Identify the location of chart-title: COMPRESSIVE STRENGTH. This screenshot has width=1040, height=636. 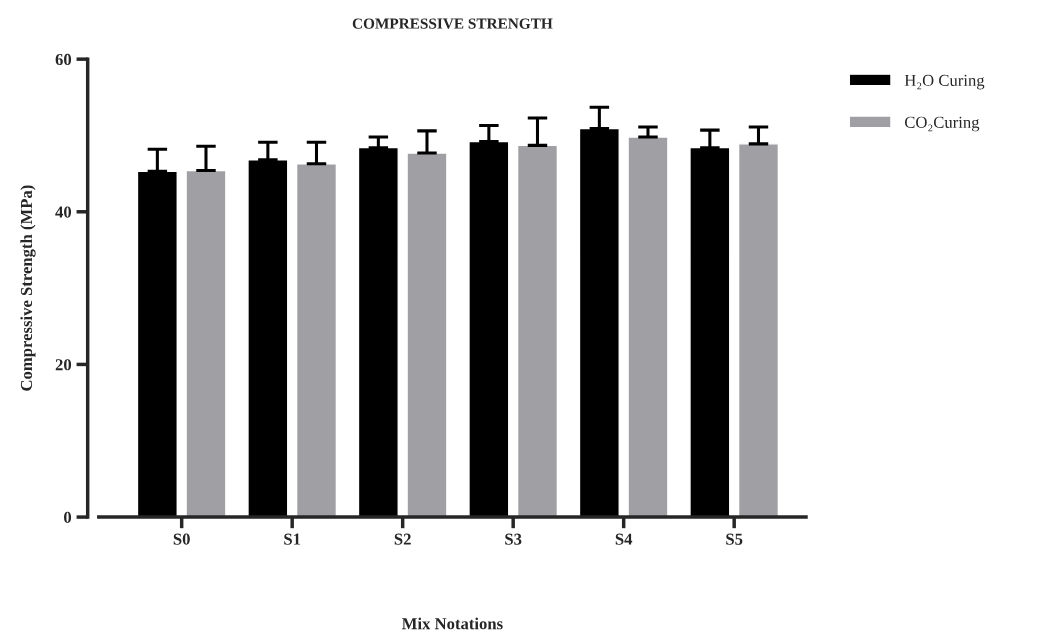
(452, 23).